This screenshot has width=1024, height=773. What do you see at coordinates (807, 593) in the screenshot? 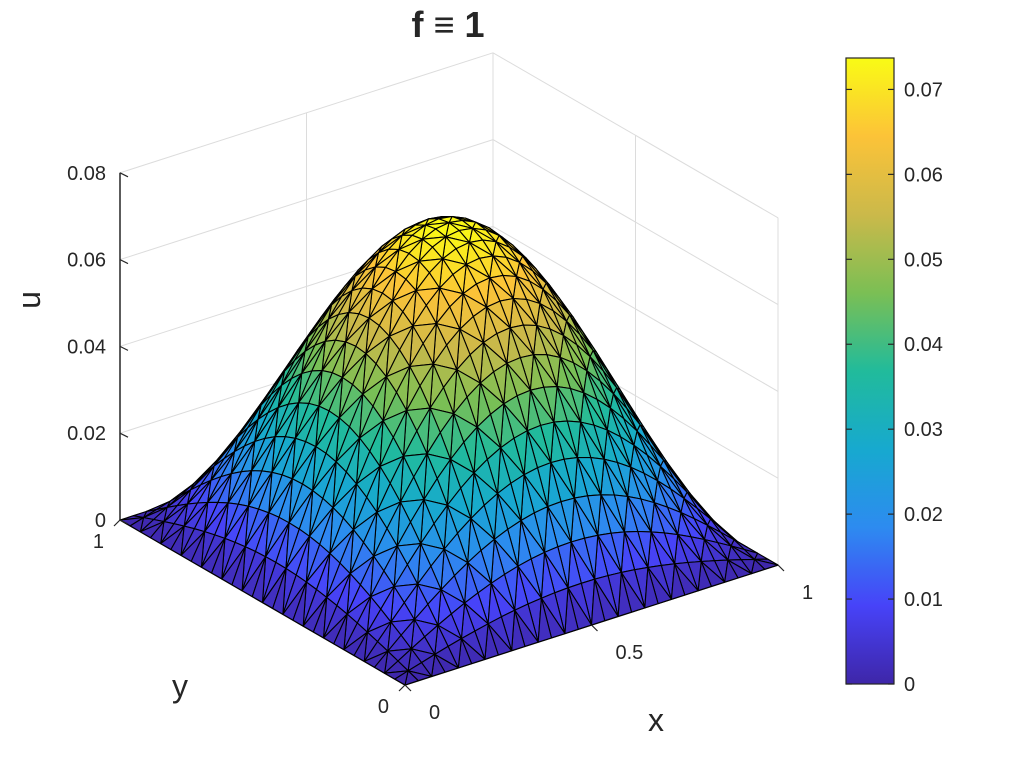
I see `x-tick-label: 1` at bounding box center [807, 593].